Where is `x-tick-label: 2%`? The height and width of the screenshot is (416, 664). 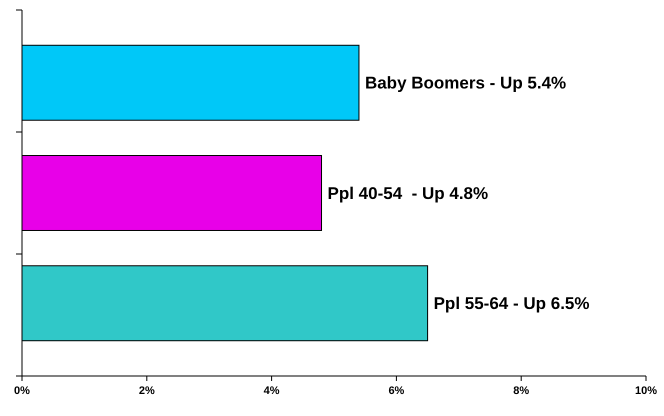
x-tick-label: 2% is located at coordinates (146, 391).